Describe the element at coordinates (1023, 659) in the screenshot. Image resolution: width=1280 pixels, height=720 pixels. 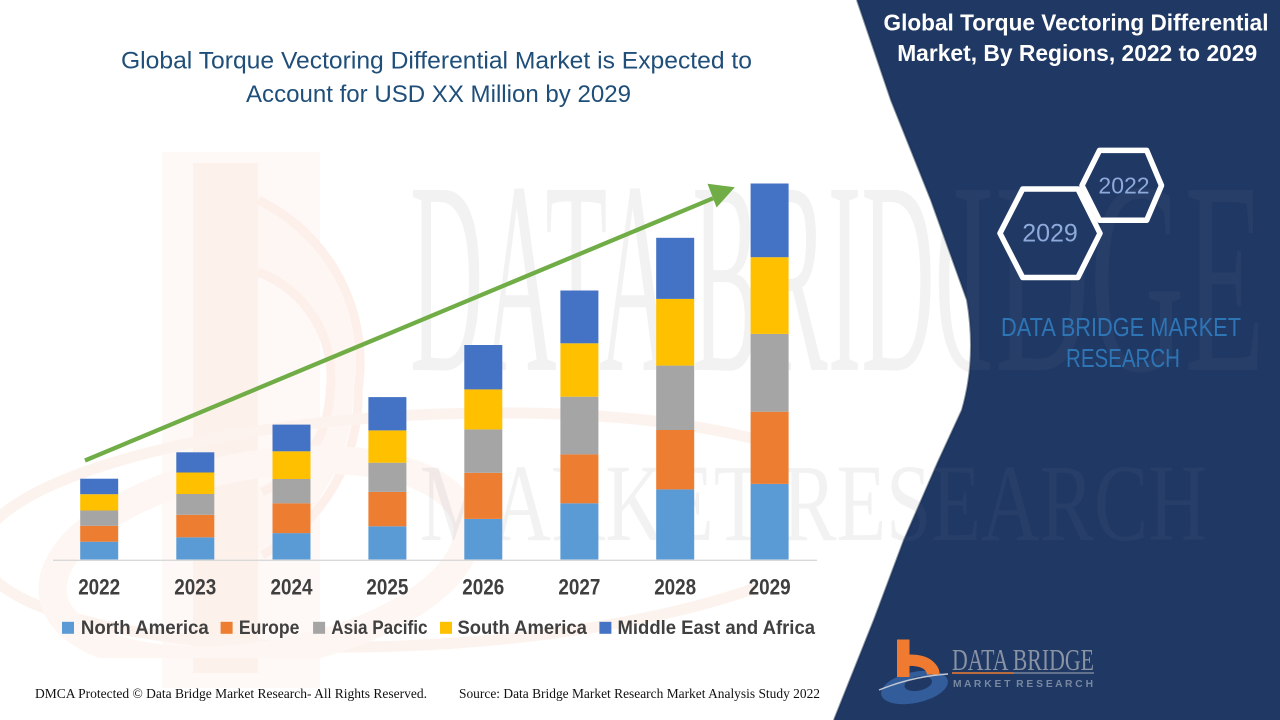
I see `svg-text: DATA BRIDGE` at that location.